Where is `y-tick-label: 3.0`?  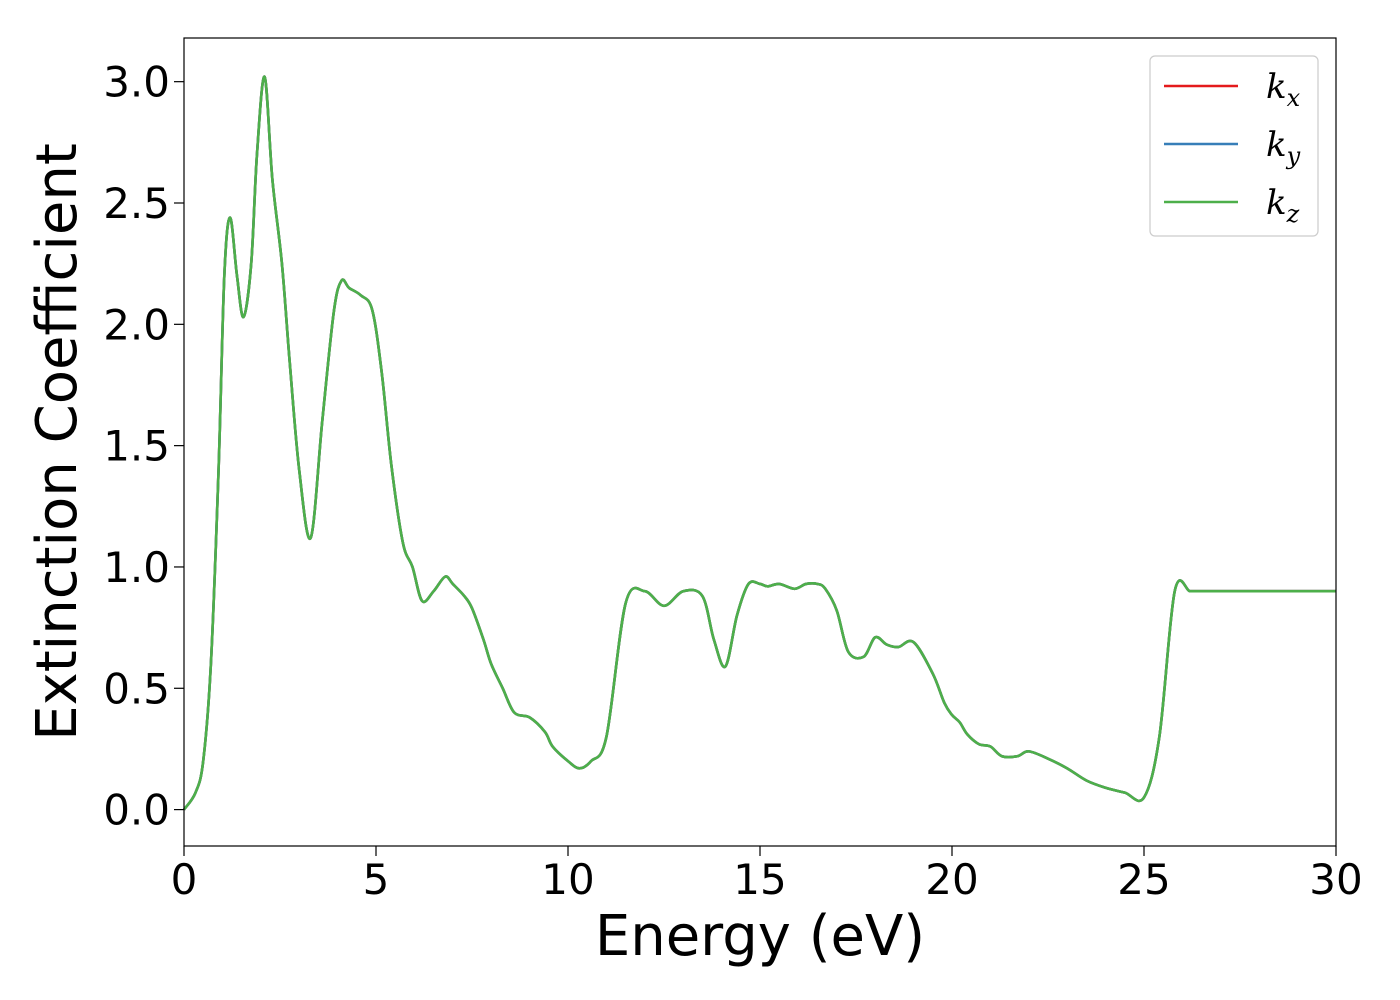
y-tick-label: 3.0 is located at coordinates (136, 82).